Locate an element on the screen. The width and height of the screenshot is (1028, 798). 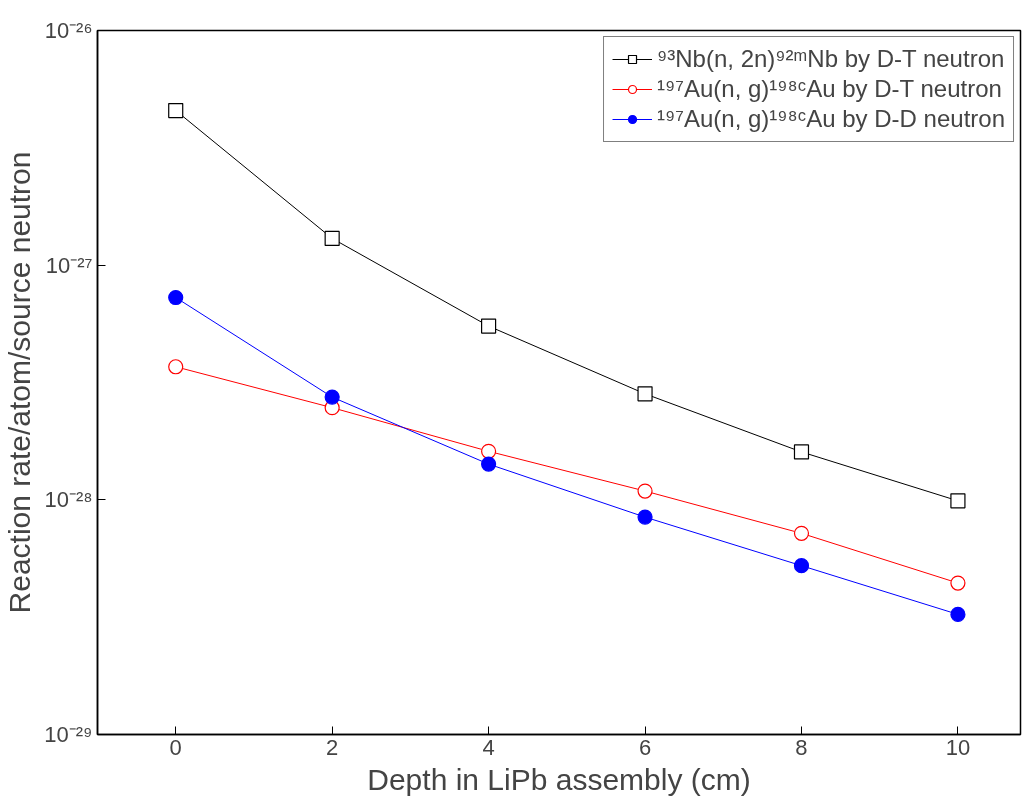
x-tick-label: 8 is located at coordinates (801, 747).